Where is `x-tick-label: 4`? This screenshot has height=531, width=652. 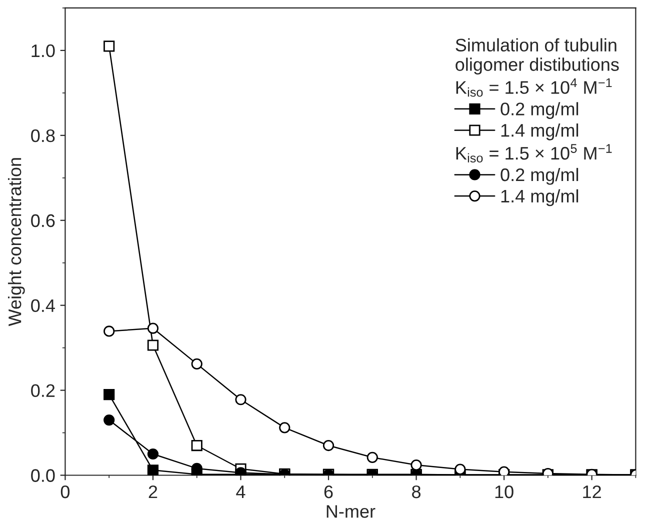 x-tick-label: 4 is located at coordinates (241, 492).